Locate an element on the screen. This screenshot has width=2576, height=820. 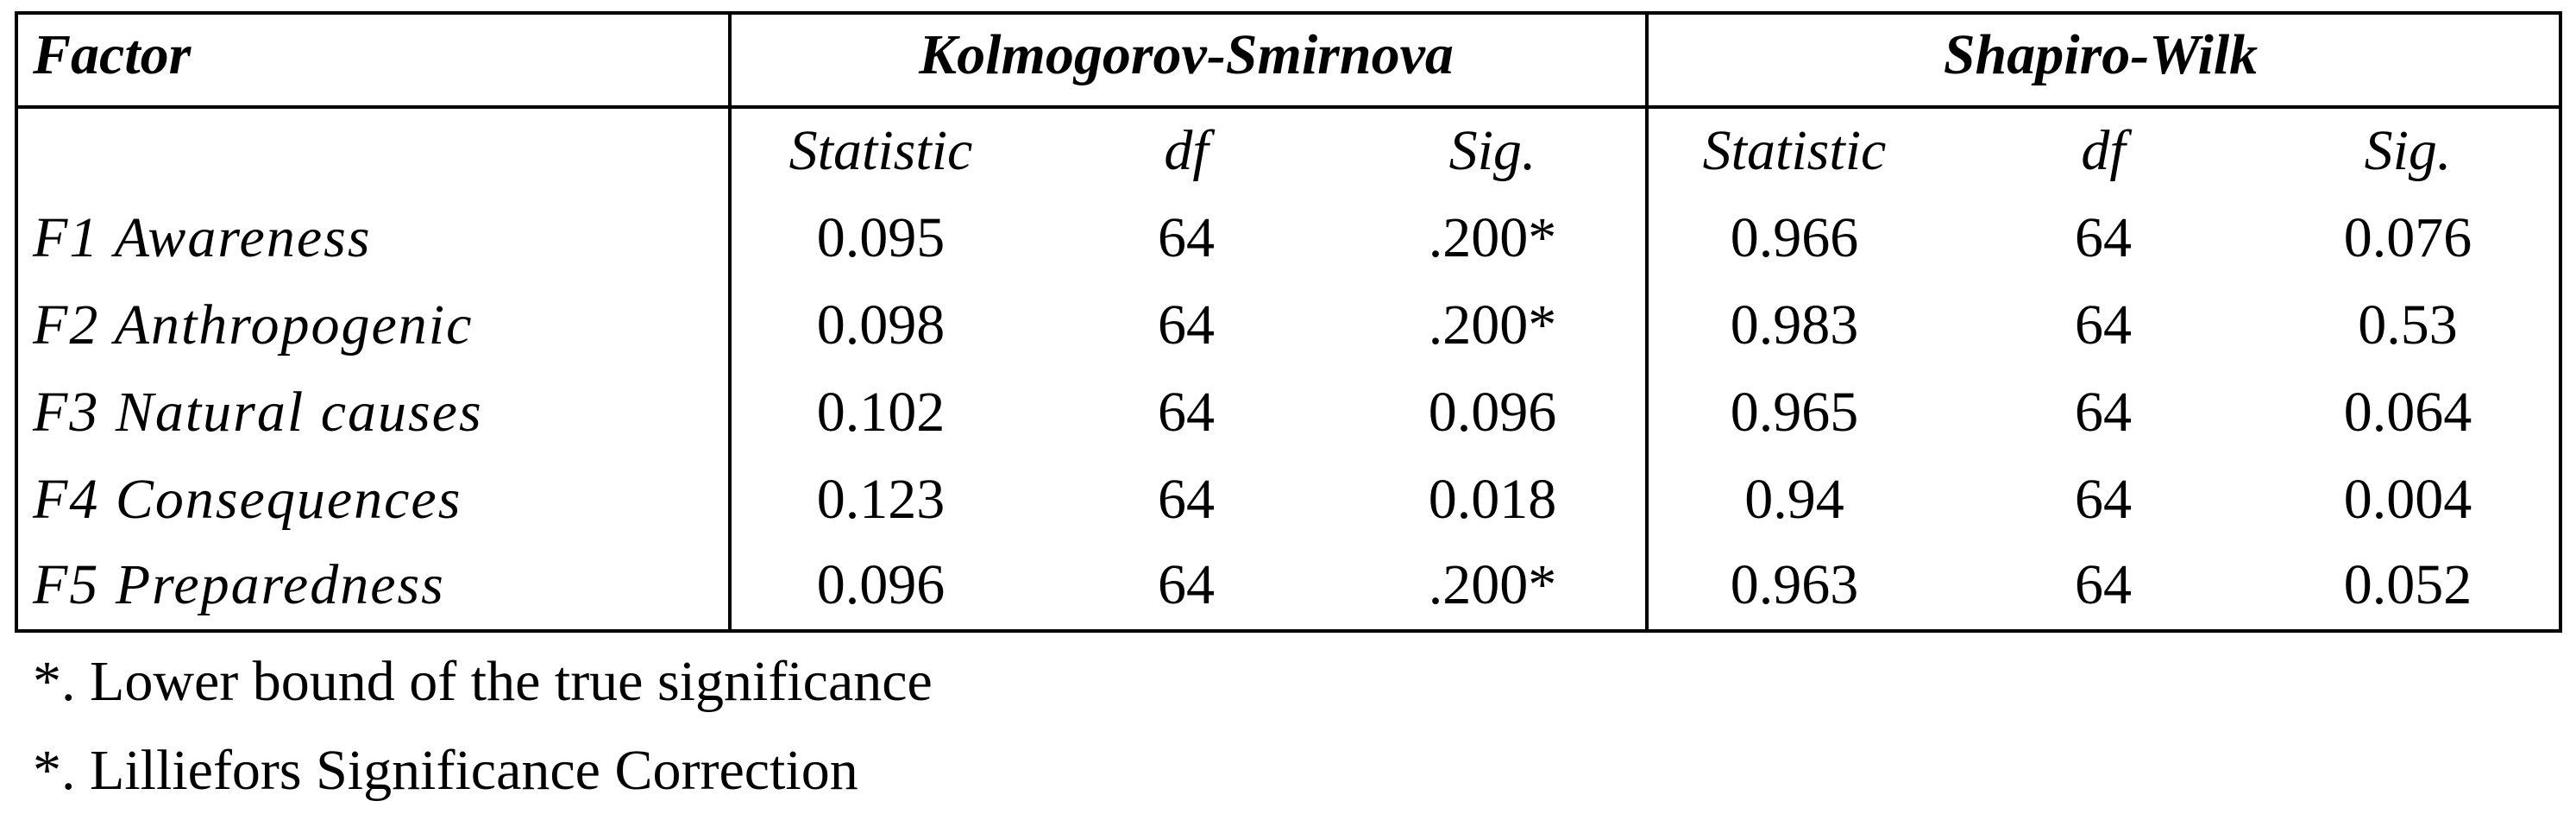
row-label: F2 Anthropogenic is located at coordinates (252, 324).